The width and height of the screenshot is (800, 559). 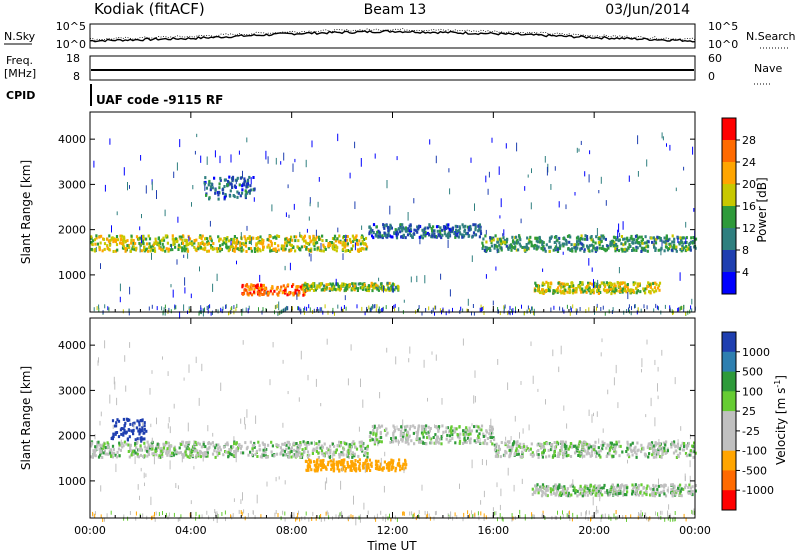 I want to click on cpid-value: UAF code -9115 RF, so click(x=159, y=100).